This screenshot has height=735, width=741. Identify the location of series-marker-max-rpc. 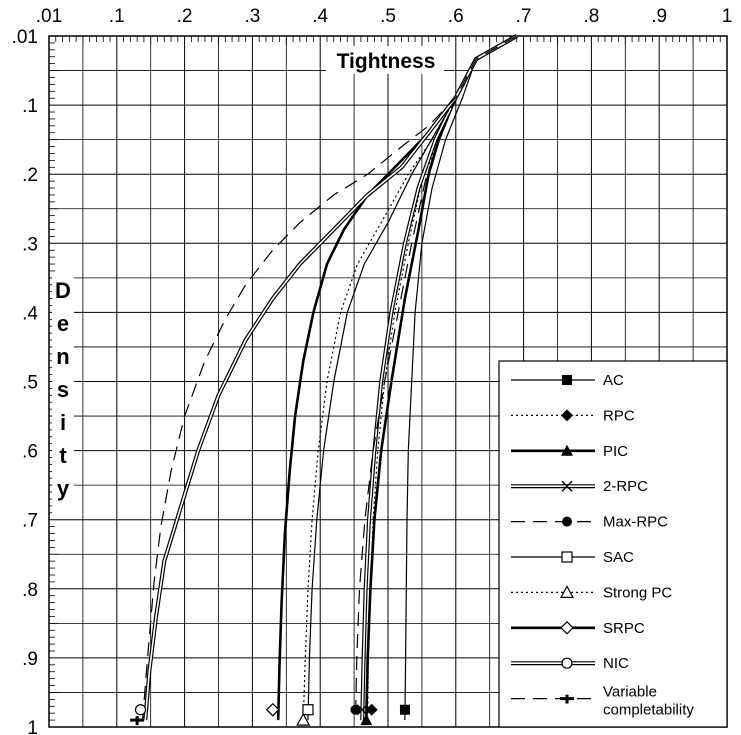
(355, 709).